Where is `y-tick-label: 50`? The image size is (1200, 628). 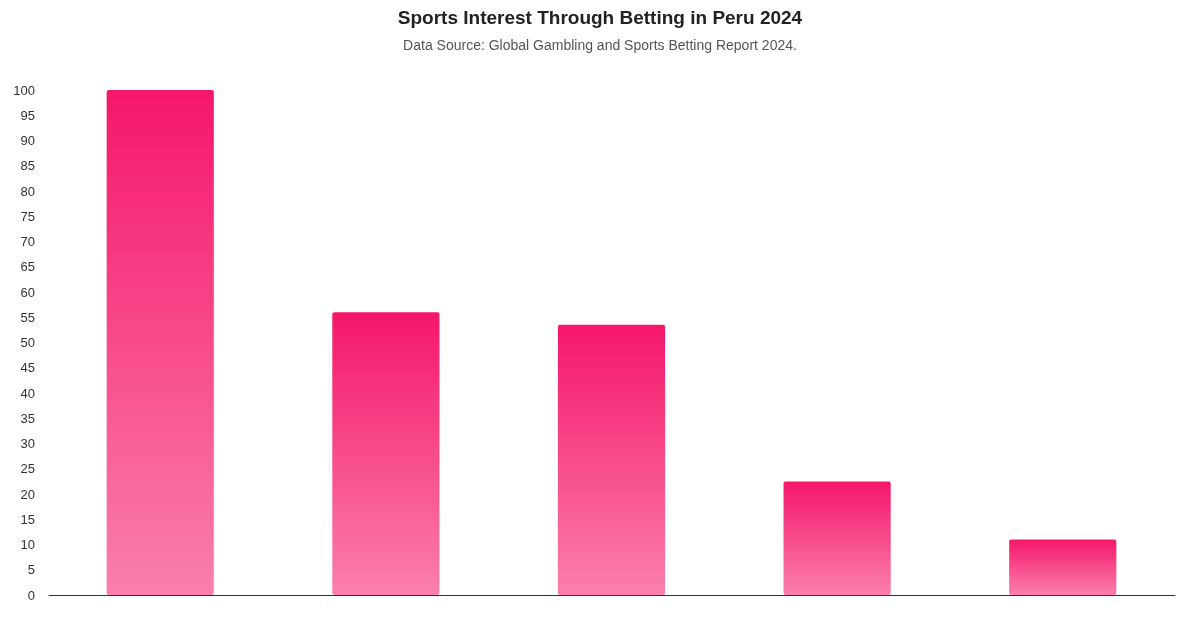 y-tick-label: 50 is located at coordinates (27, 343).